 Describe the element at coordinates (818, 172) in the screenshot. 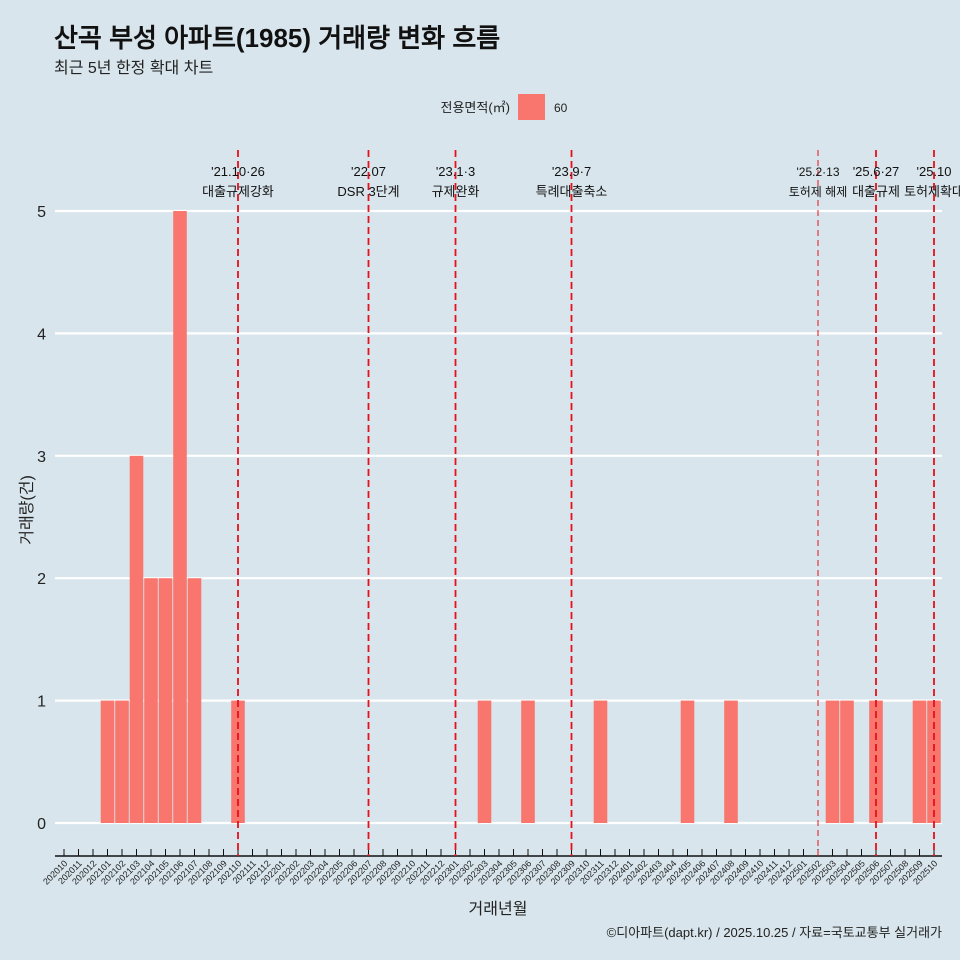

I see `event-date-label: '25.2·13` at that location.